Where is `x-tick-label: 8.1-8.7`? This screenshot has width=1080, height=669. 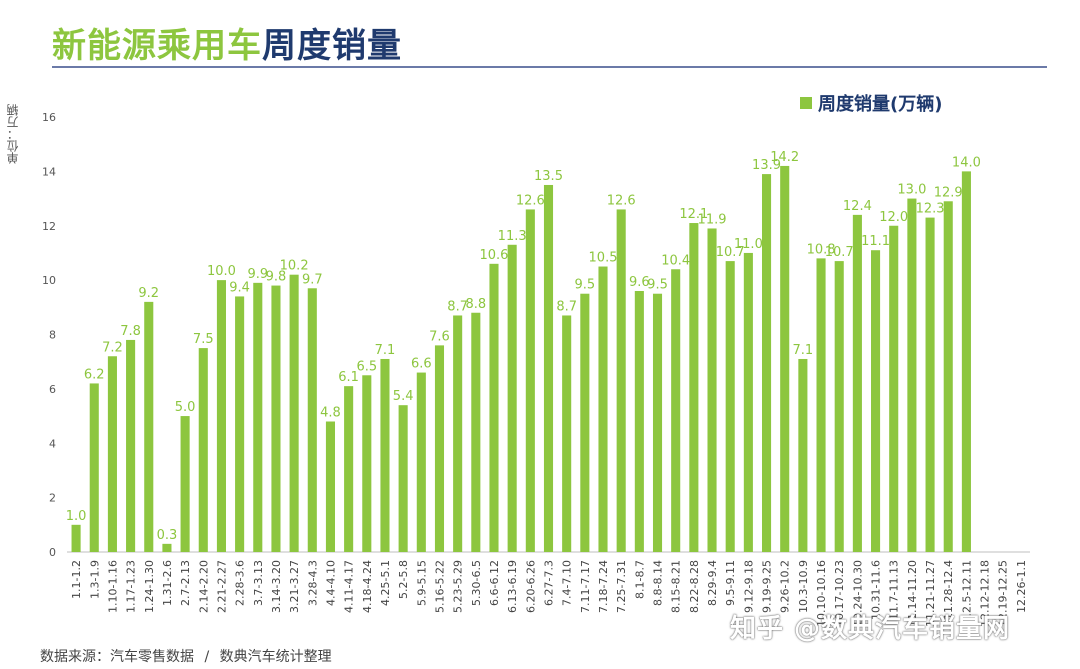 x-tick-label: 8.1-8.7 is located at coordinates (639, 579).